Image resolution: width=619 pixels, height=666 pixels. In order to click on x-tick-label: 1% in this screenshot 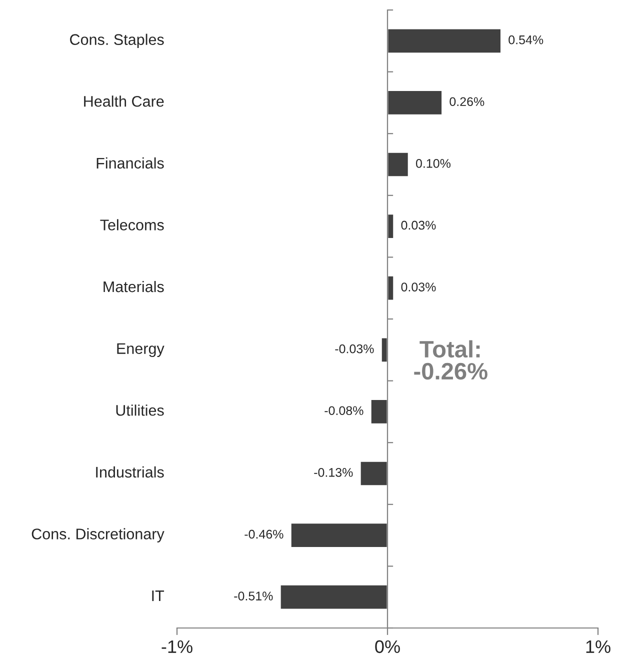, I will do `click(598, 646)`.